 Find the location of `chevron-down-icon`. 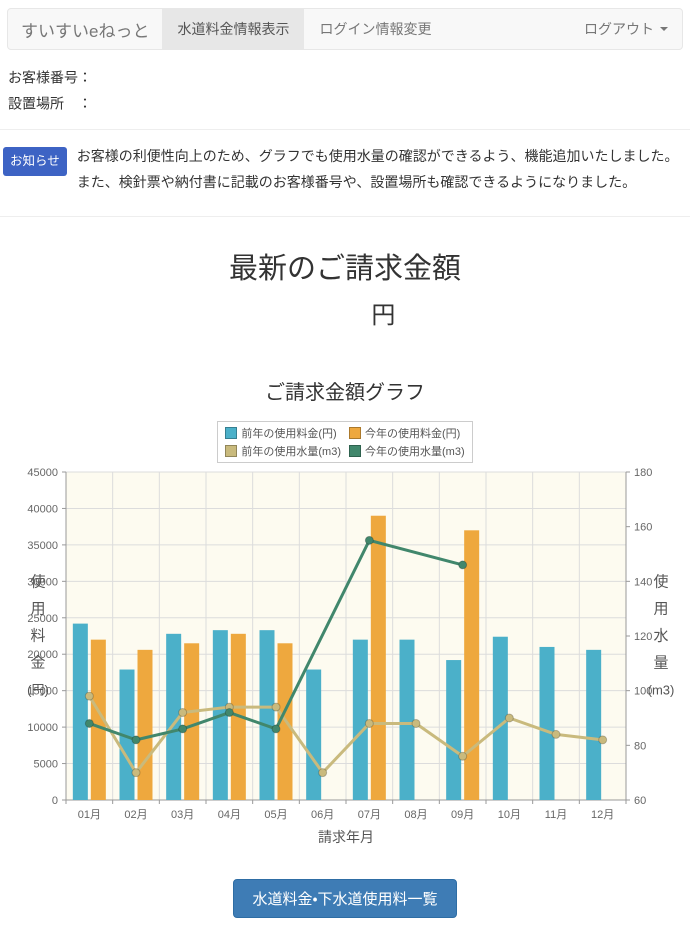

chevron-down-icon is located at coordinates (664, 29).